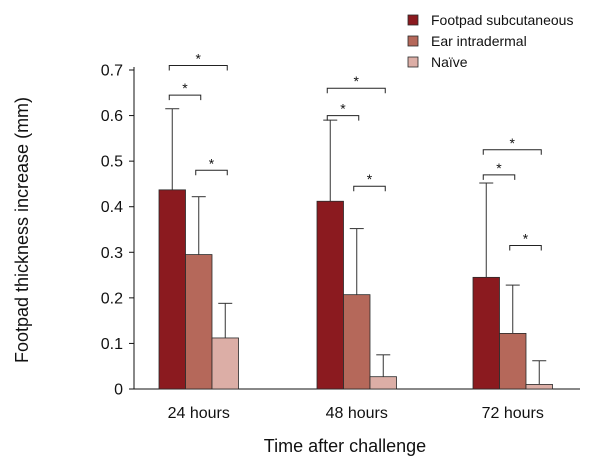  I want to click on legend: Footpad subcutaneous Ear intradermal Naïve, so click(490, 41).